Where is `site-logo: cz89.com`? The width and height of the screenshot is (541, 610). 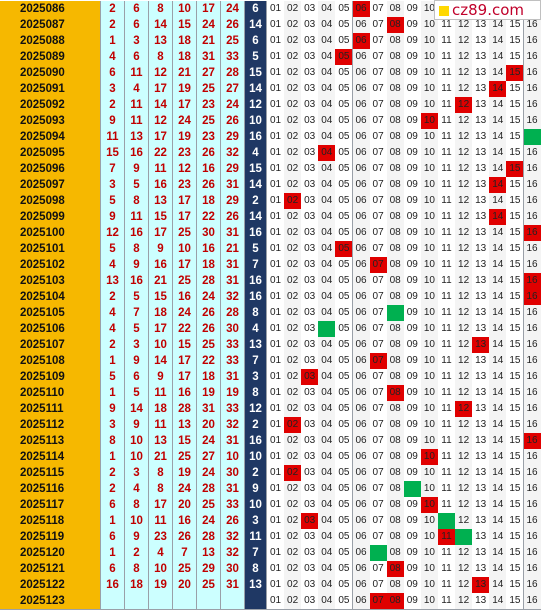
site-logo: cz89.com is located at coordinates (487, 10).